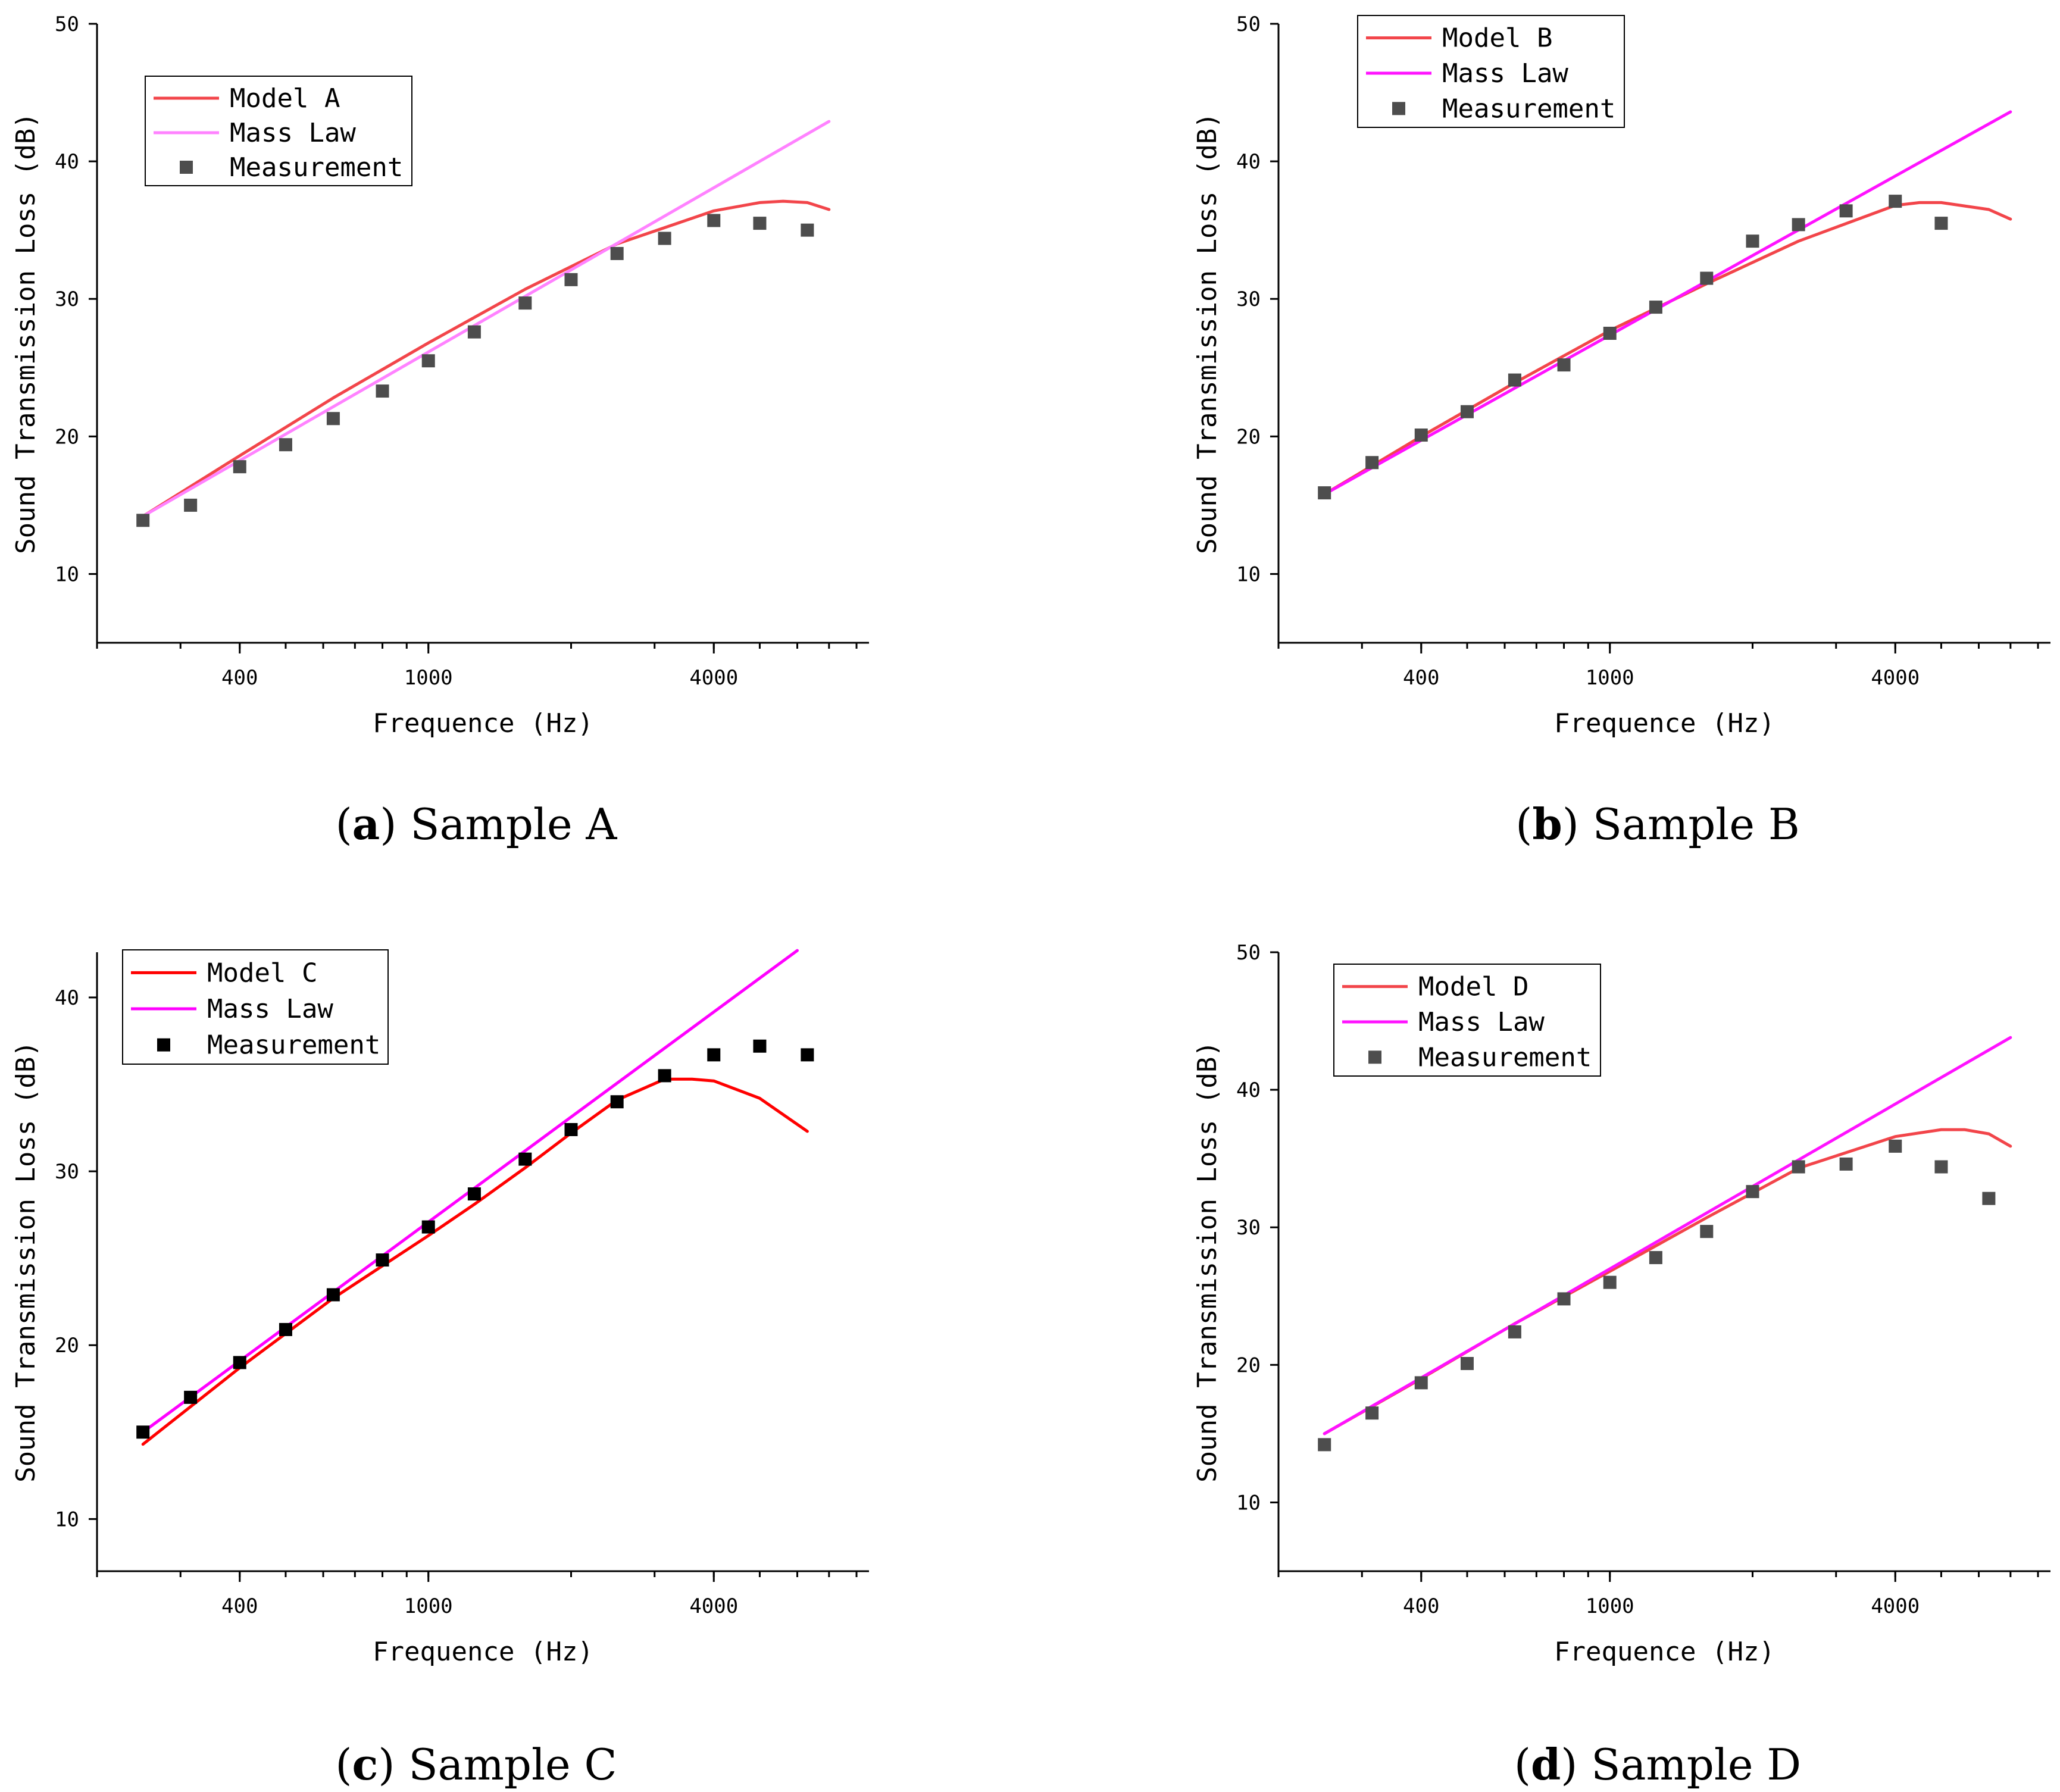 This screenshot has height=1792, width=2060. What do you see at coordinates (477, 824) in the screenshot?
I see `panel-caption: (a) Sample A` at bounding box center [477, 824].